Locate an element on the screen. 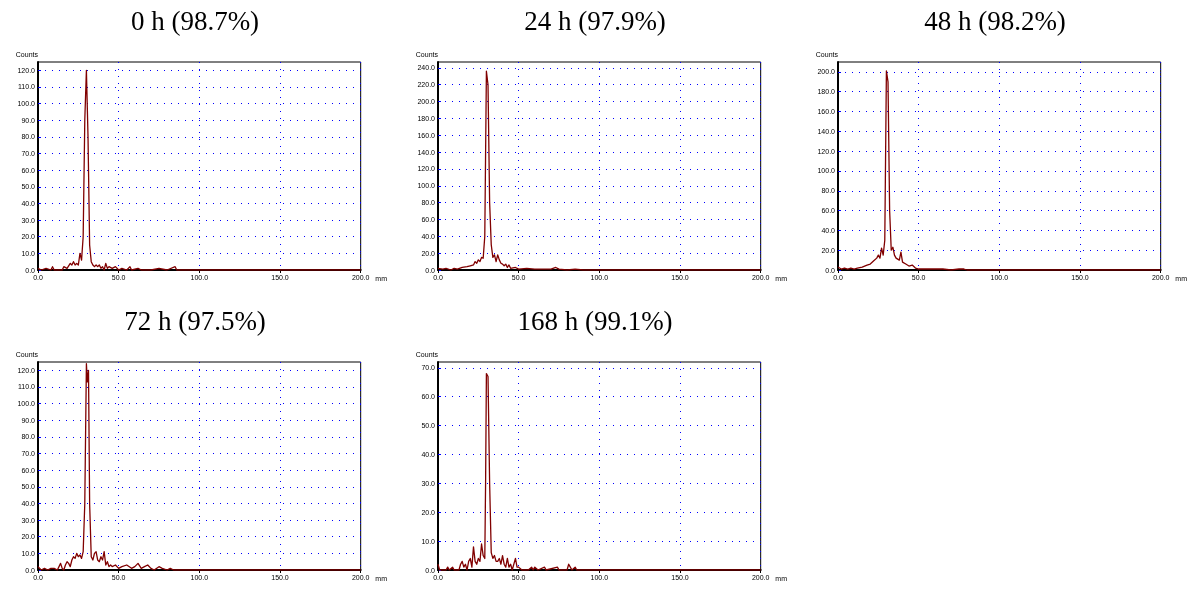 The image size is (1191, 600). chart-title: 24 h (97.9%) is located at coordinates (595, 20).